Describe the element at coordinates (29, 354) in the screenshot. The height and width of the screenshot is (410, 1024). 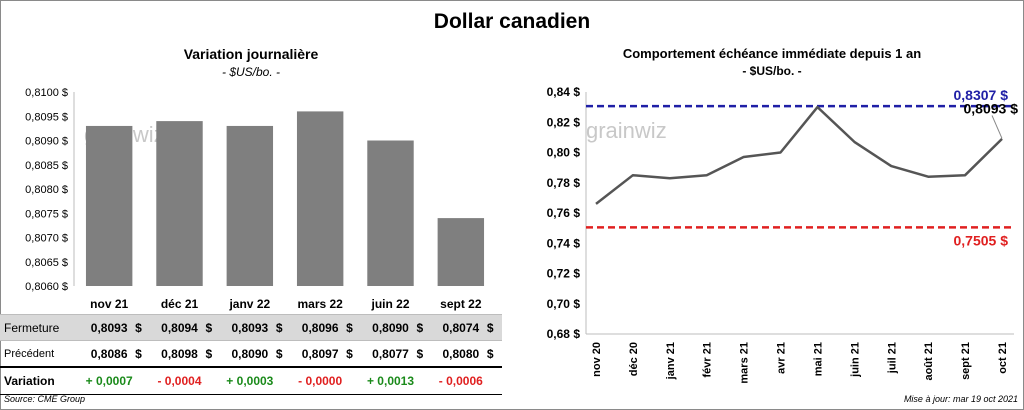
I see `row-label: Précédent` at that location.